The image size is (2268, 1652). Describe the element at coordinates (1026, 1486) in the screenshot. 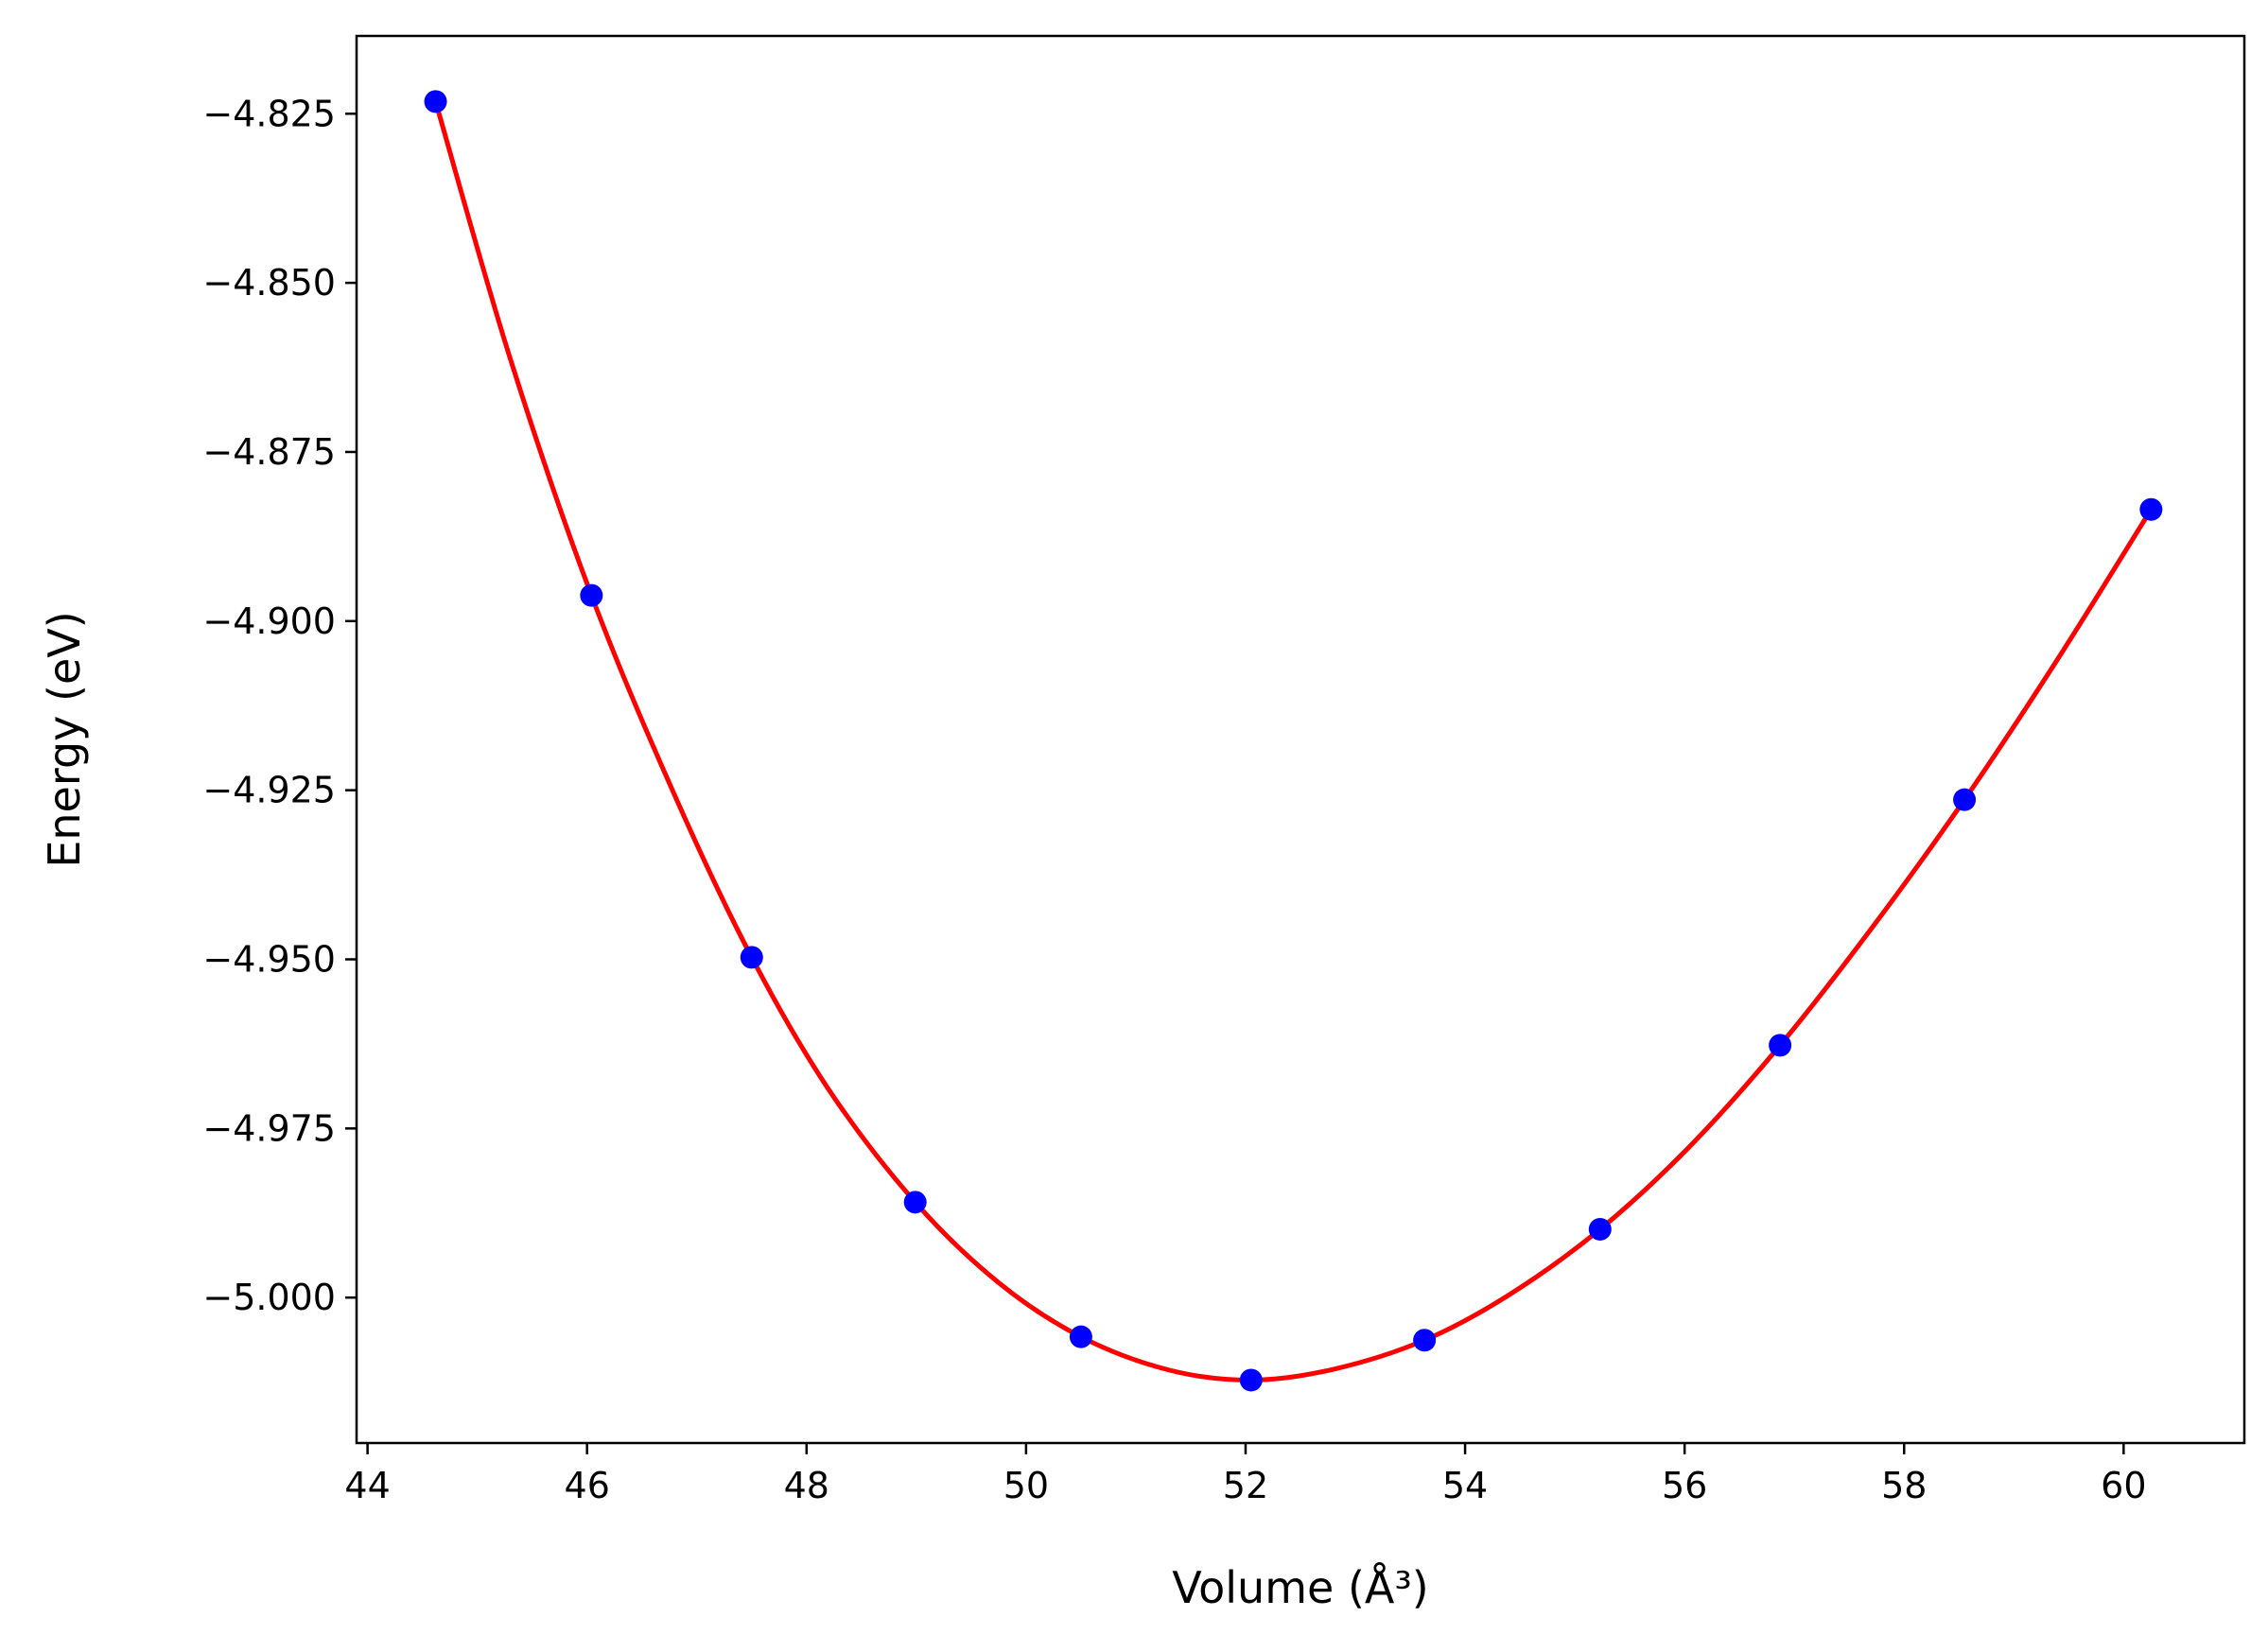

I see `x-tick-label: 50` at that location.